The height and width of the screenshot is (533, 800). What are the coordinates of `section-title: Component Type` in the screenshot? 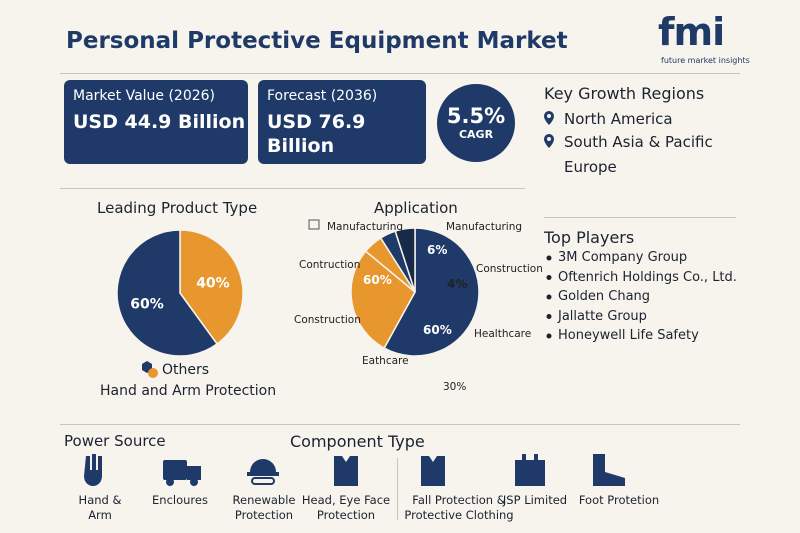 It's located at (357, 441).